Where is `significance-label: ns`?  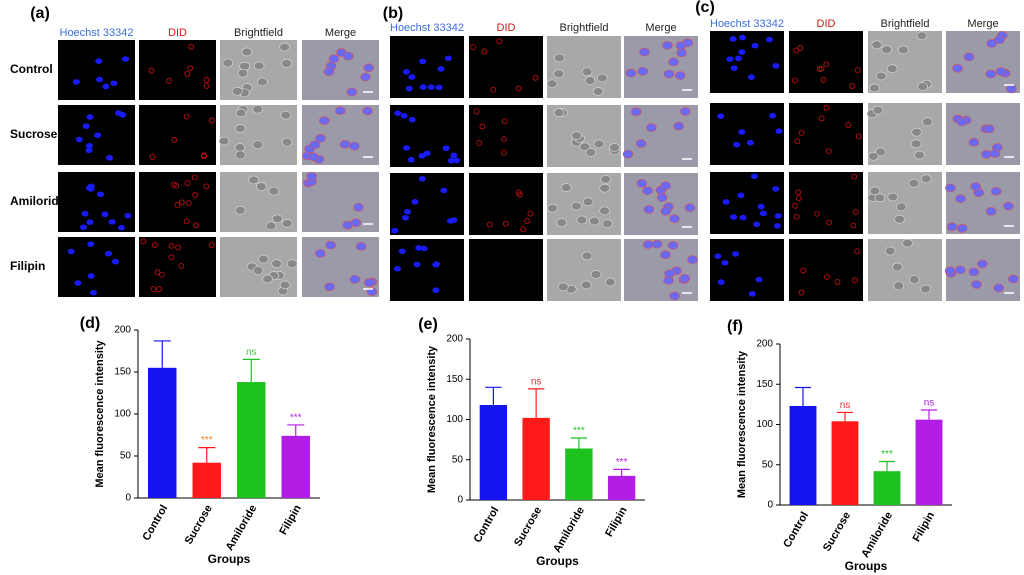 significance-label: ns is located at coordinates (845, 405).